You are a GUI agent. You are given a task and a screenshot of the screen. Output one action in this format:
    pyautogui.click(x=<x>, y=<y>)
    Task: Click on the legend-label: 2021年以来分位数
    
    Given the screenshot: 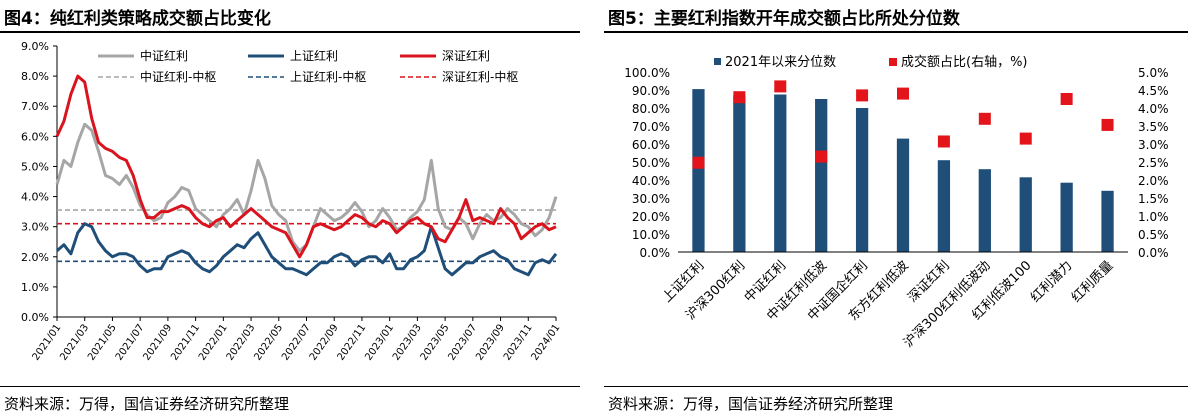 What is the action you would take?
    pyautogui.click(x=780, y=62)
    